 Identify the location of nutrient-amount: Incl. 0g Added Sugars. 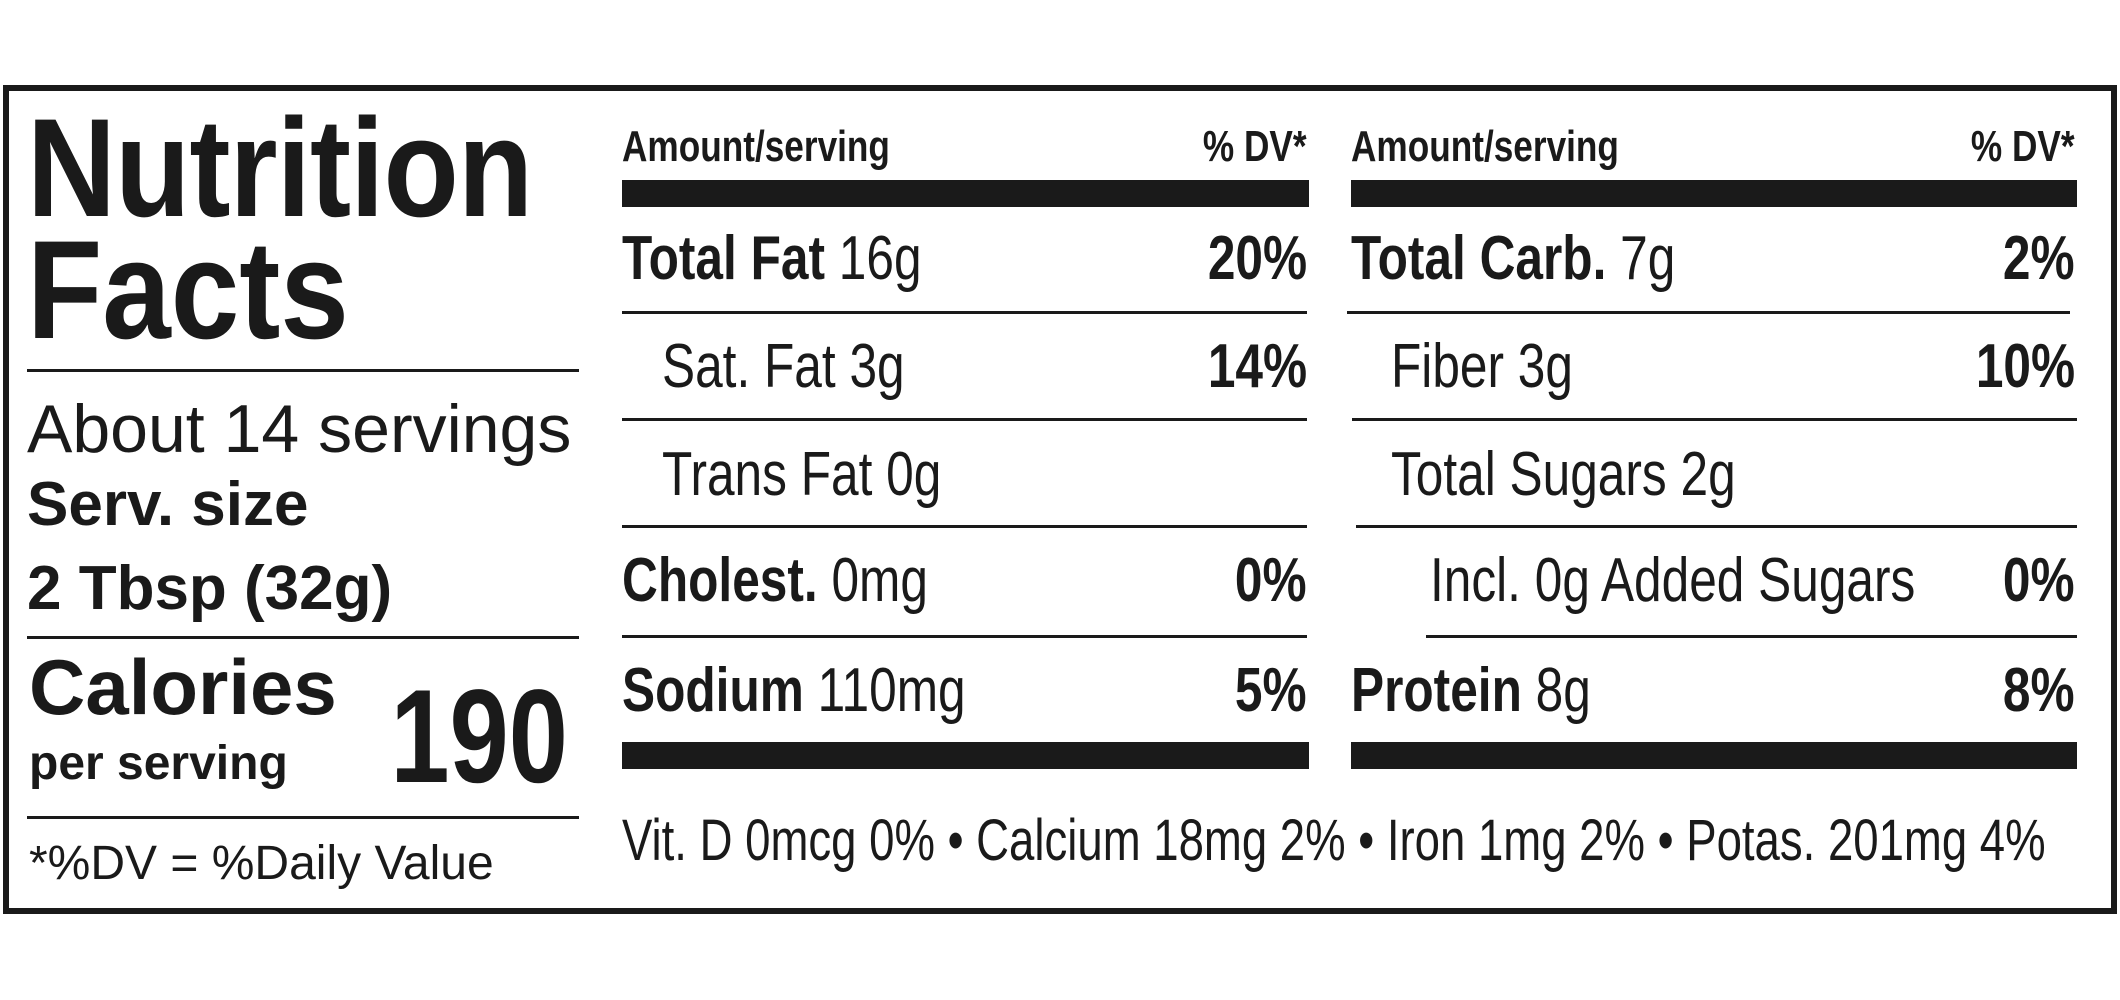
(1673, 580).